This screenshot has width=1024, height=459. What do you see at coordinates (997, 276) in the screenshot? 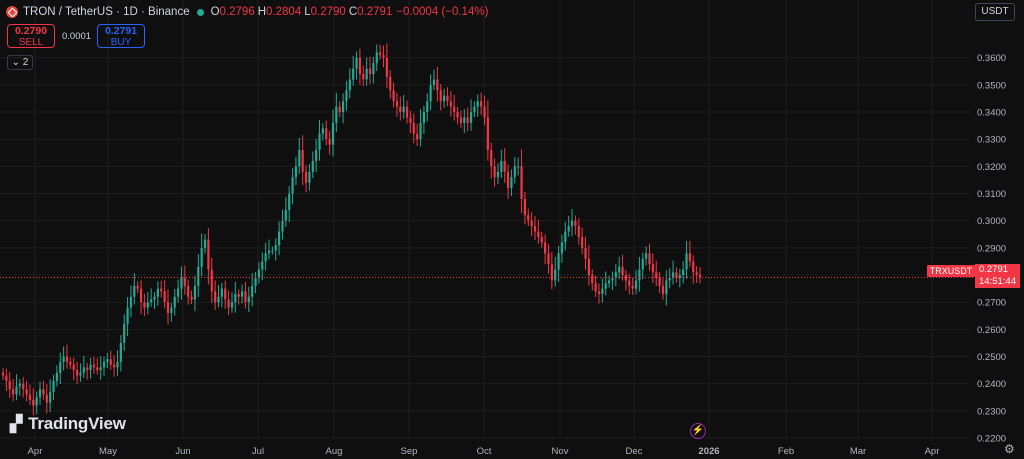
I see `last-price-label: 0.2791 14:51:44` at bounding box center [997, 276].